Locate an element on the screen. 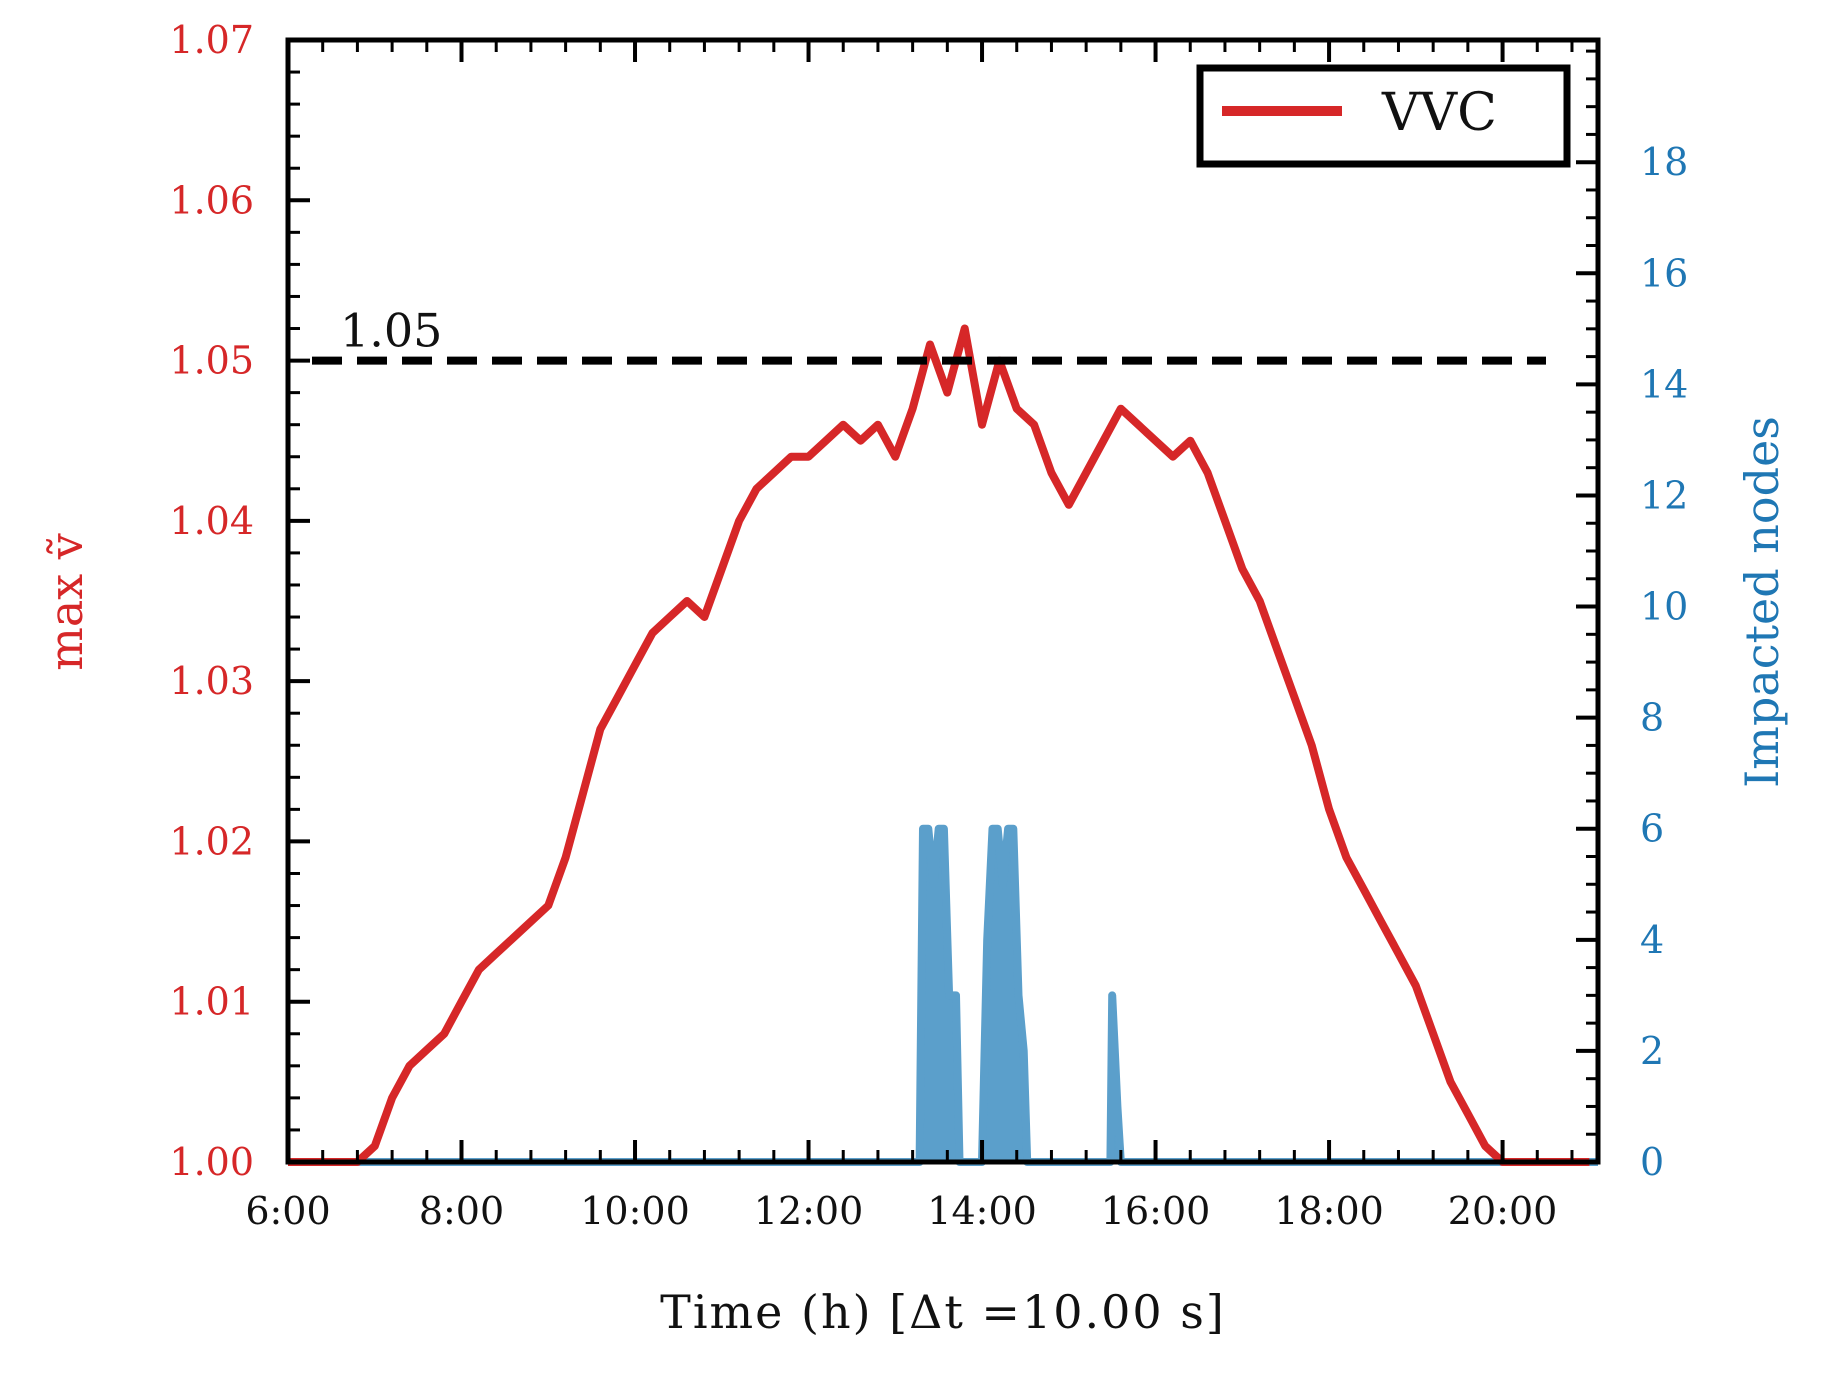 This screenshot has height=1380, width=1824. x-tick-label: 18:00 is located at coordinates (1329, 1211).